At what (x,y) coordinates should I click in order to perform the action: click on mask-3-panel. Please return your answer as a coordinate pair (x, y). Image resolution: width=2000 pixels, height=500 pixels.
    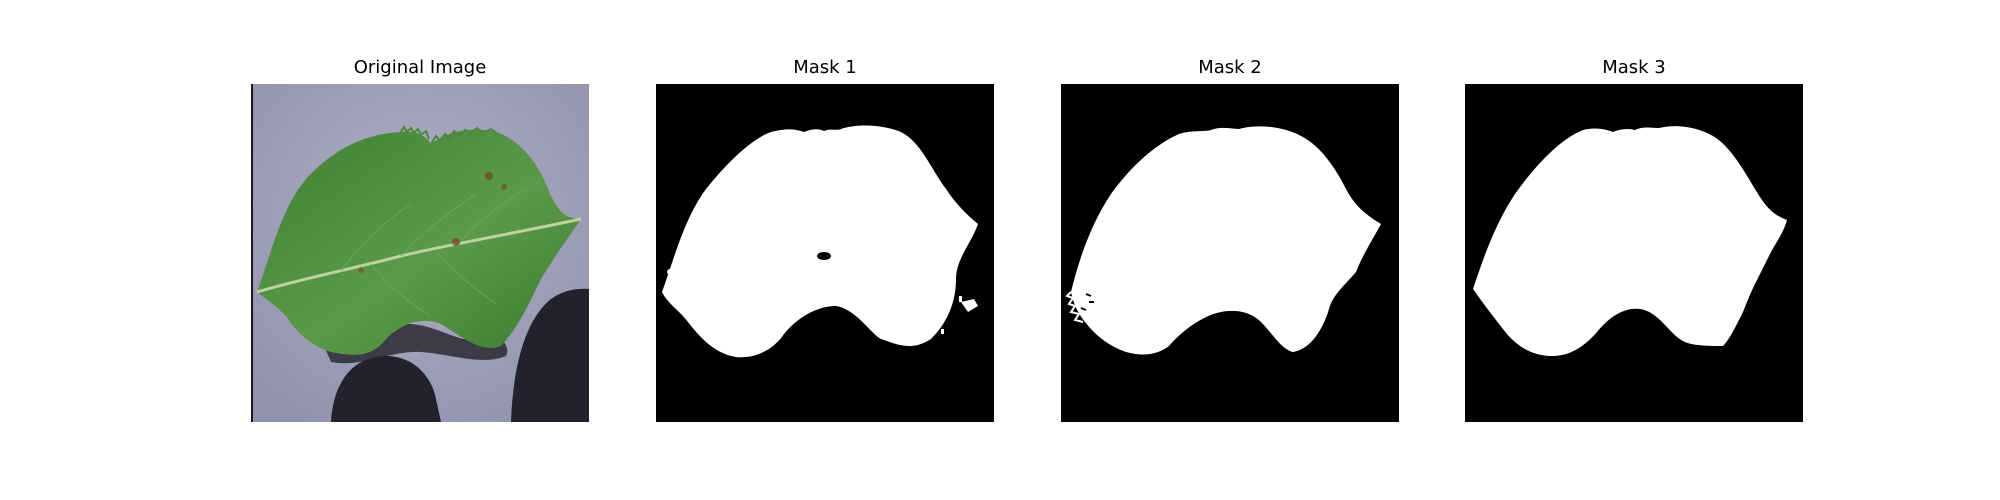
    Looking at the image, I should click on (1634, 253).